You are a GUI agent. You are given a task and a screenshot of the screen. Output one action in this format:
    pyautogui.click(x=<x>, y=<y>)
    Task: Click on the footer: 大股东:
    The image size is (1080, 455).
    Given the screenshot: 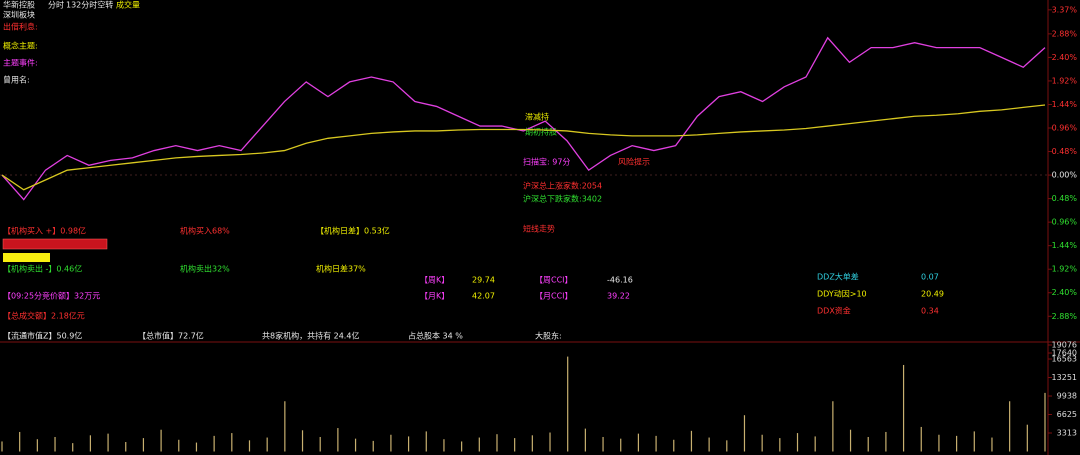 What is the action you would take?
    pyautogui.click(x=548, y=336)
    